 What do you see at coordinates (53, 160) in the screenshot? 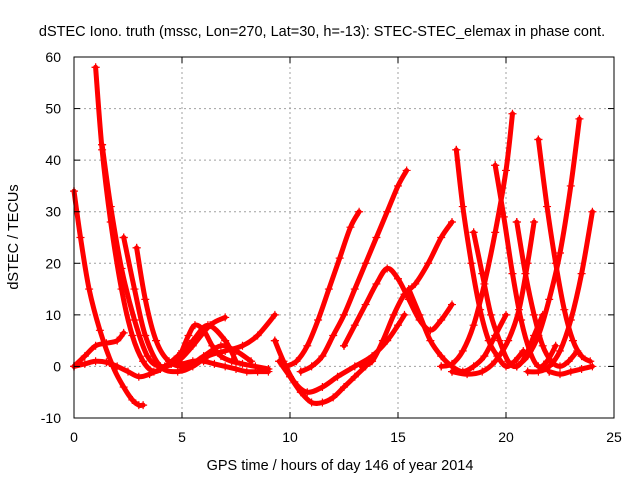
I see `y-tick-label: 40` at bounding box center [53, 160].